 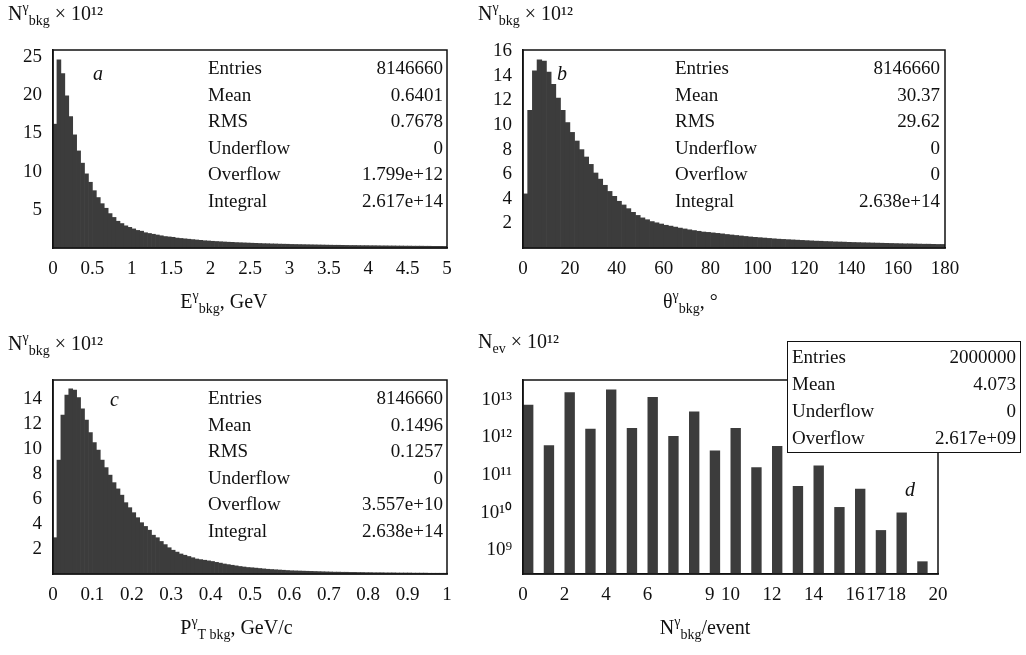 What do you see at coordinates (690, 302) in the screenshot?
I see `x-axis-title: θ$^{γ}$$_{bkg}$, °` at bounding box center [690, 302].